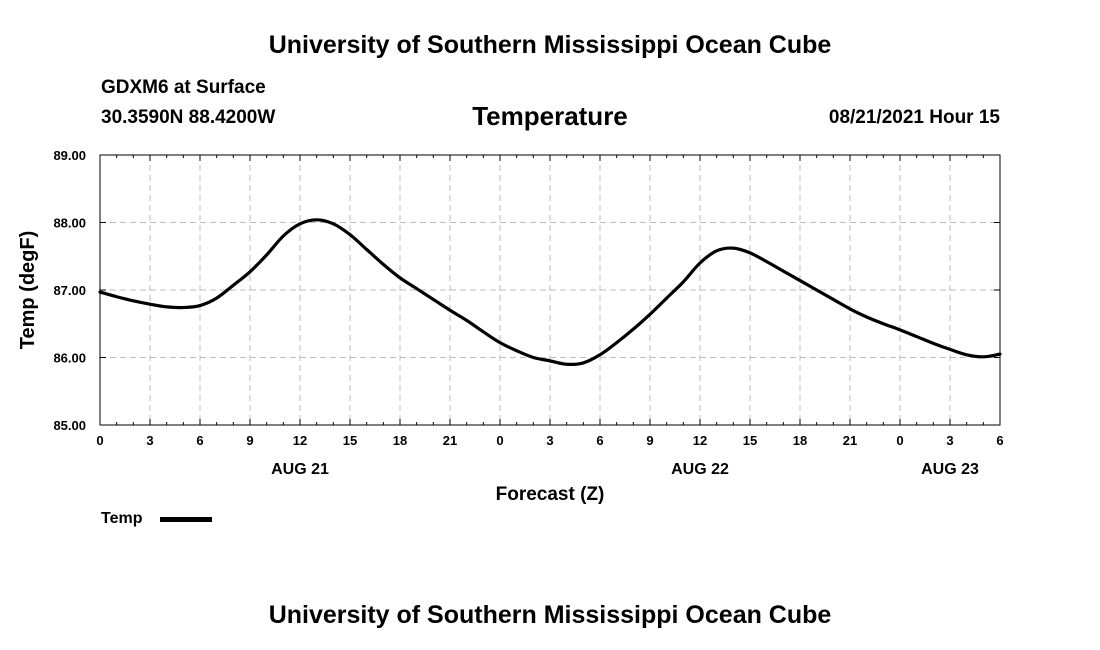 Image resolution: width=1100 pixels, height=650 pixels. I want to click on date-label: AUG 22, so click(700, 469).